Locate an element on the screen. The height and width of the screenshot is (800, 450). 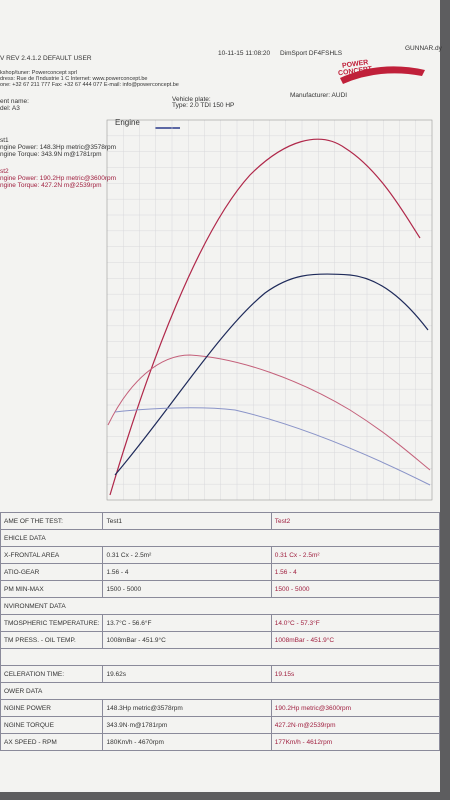
table-cell: Test2 is located at coordinates (355, 521).